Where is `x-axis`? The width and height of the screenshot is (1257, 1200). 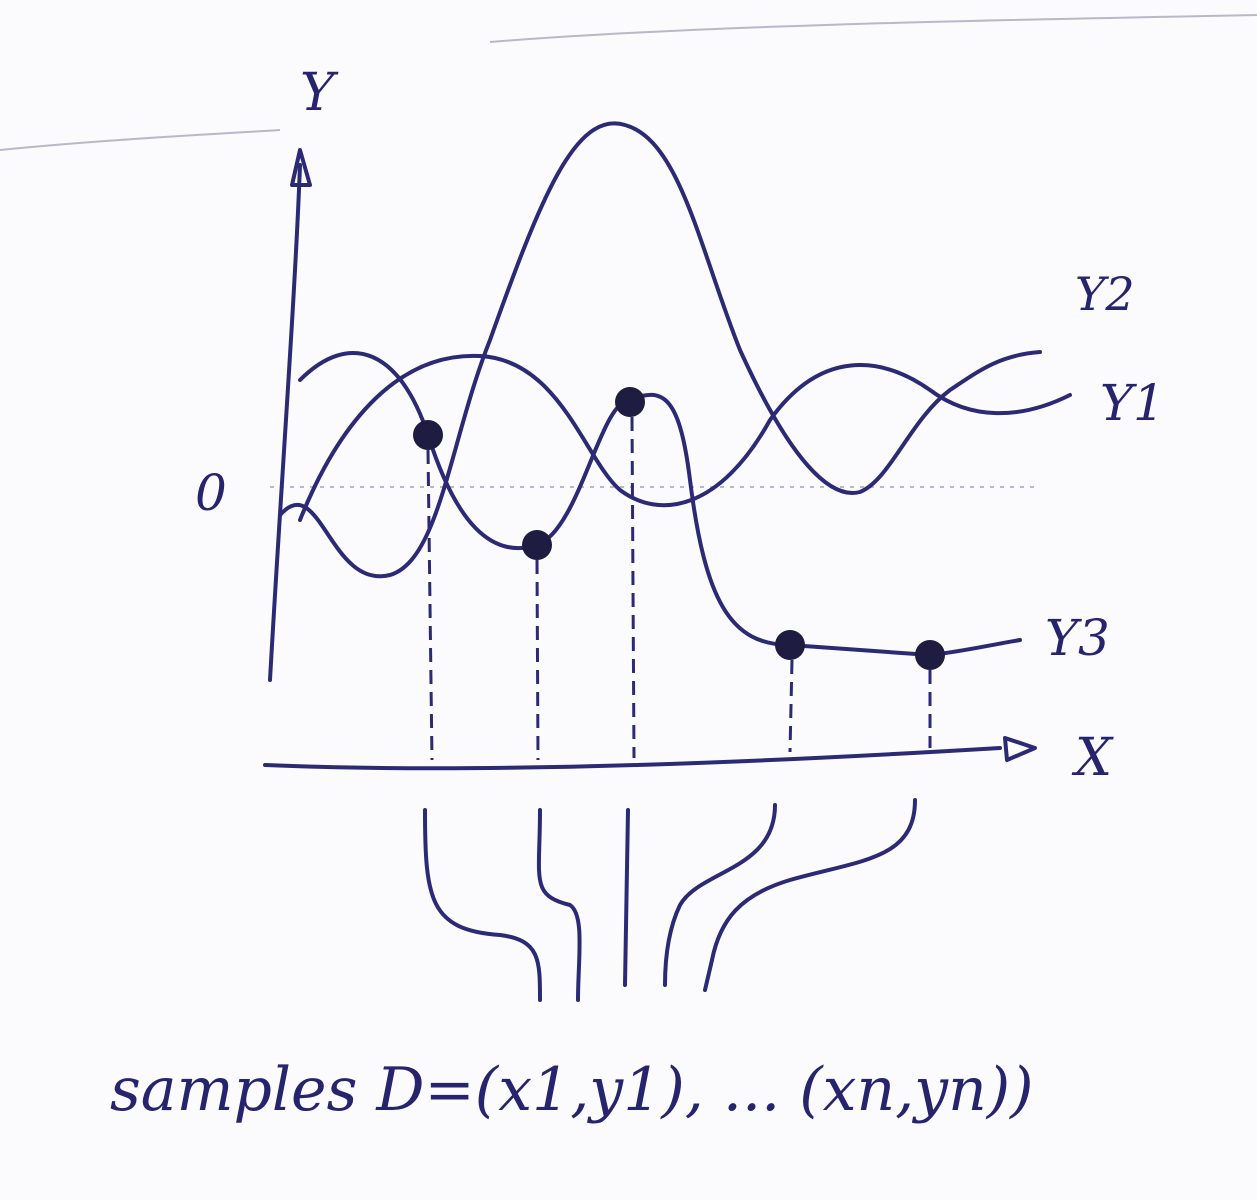
x-axis is located at coordinates (632, 758).